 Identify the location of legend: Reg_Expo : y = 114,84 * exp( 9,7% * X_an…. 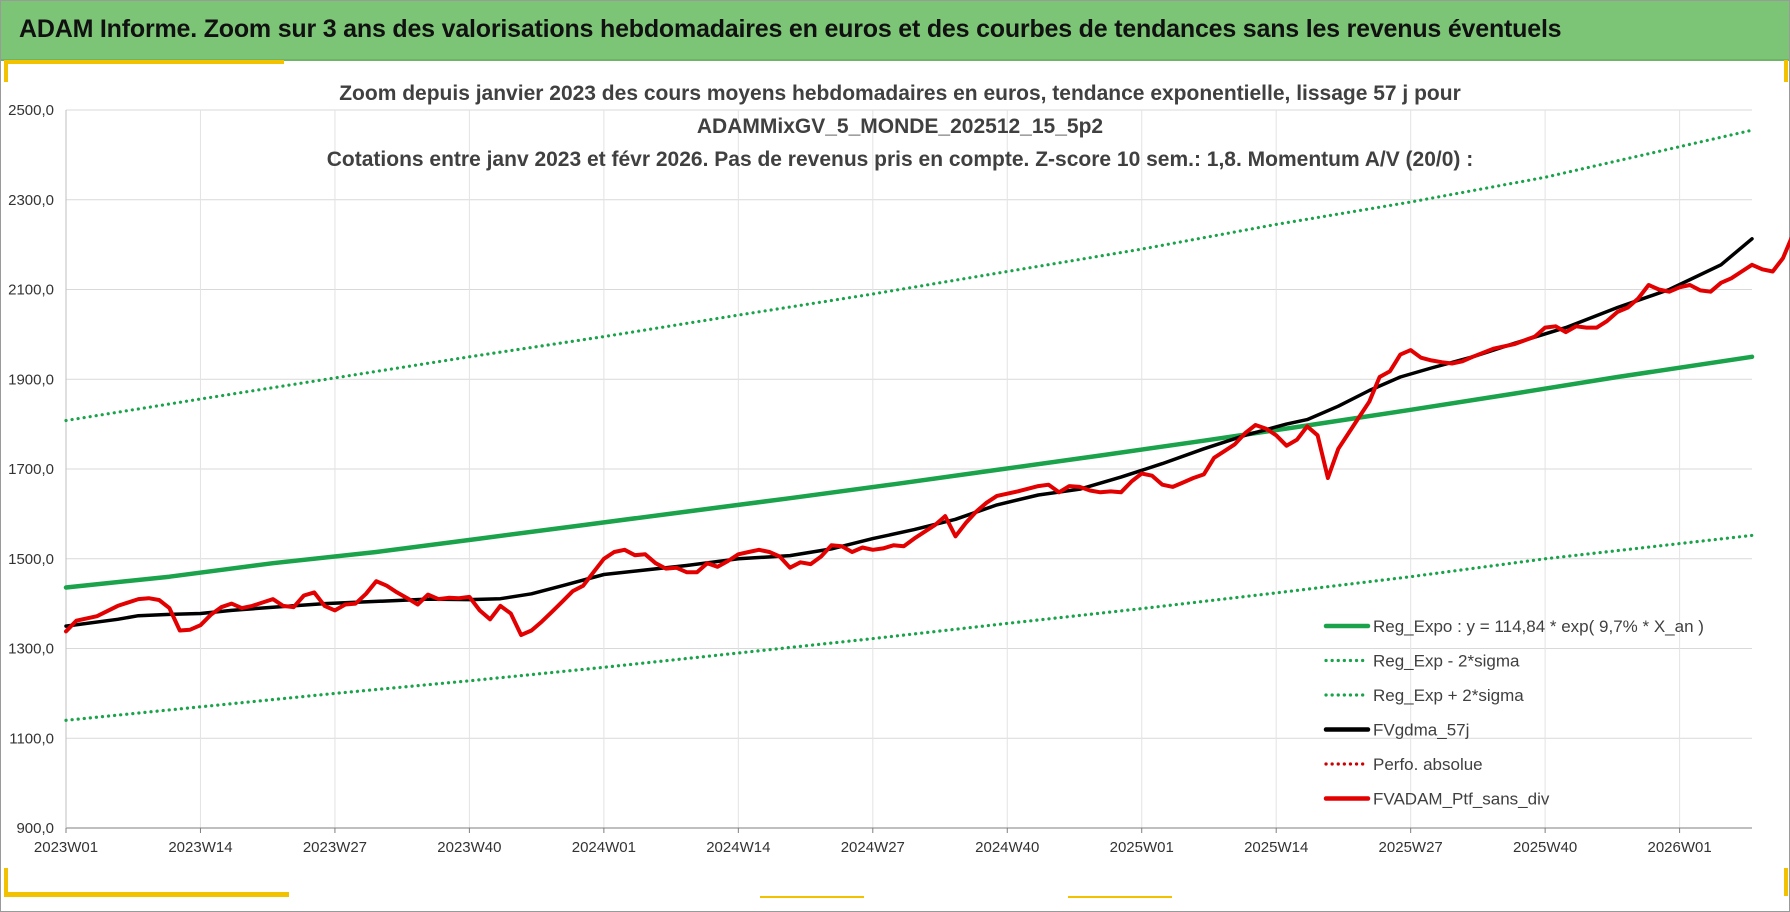
(1513, 713).